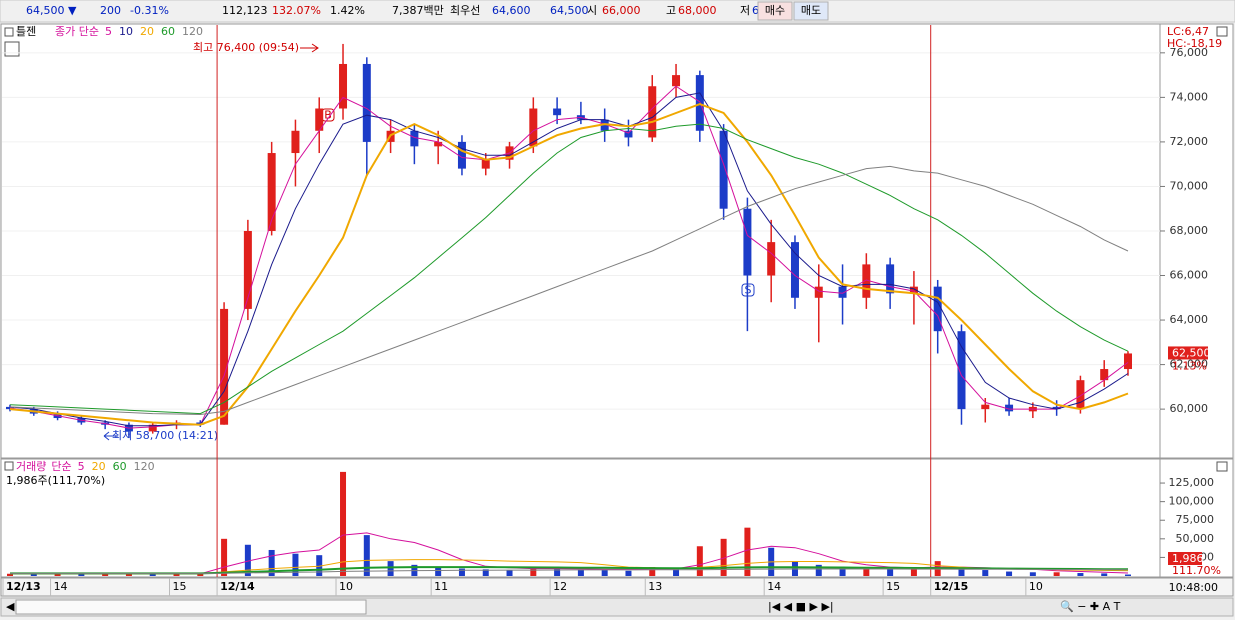  I want to click on sell-button, so click(811, 11).